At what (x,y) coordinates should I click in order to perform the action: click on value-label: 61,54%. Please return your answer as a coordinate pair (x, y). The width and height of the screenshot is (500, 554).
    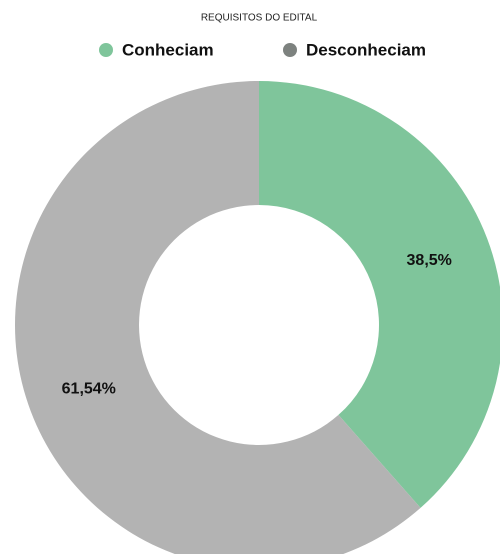
    Looking at the image, I should click on (89, 389).